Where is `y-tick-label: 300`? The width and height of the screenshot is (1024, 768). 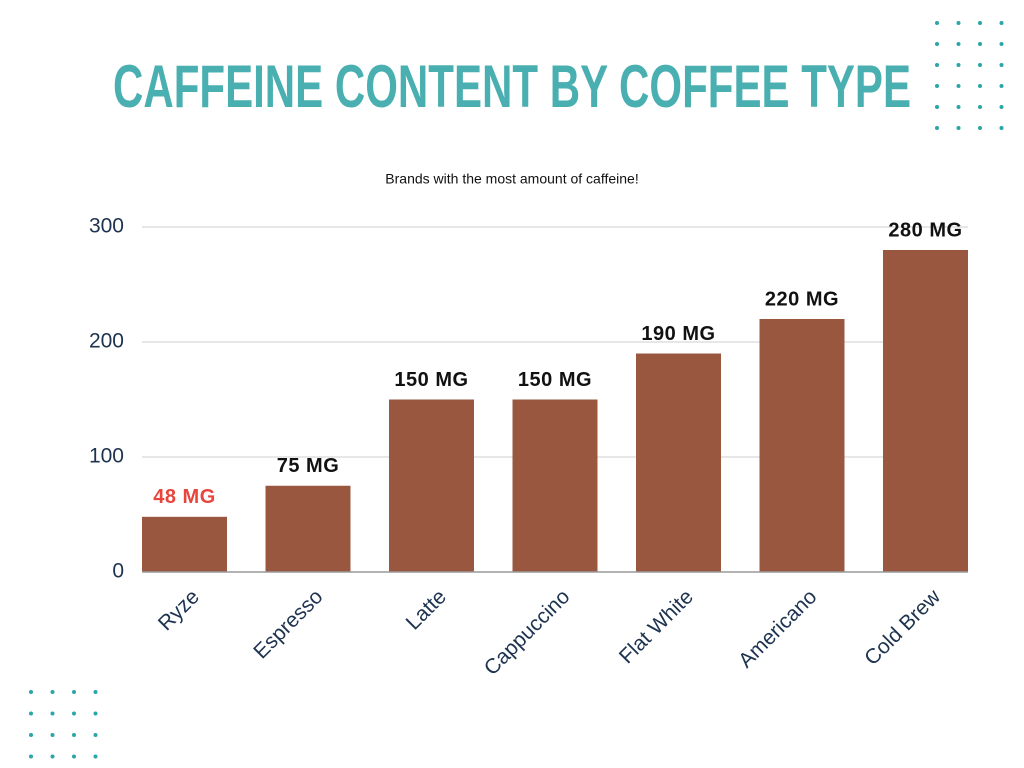 y-tick-label: 300 is located at coordinates (106, 226).